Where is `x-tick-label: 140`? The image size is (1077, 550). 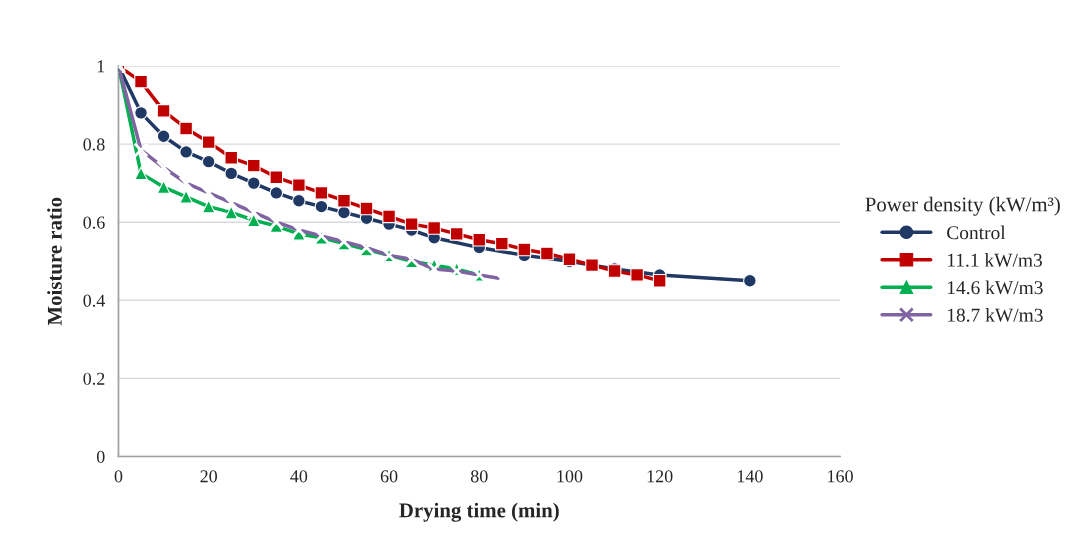 x-tick-label: 140 is located at coordinates (750, 476).